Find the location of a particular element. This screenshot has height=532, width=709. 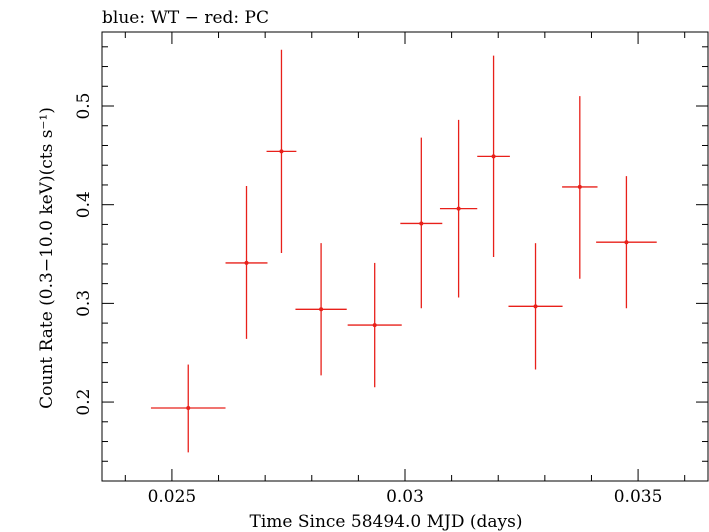

y-tick-label: 0.5 is located at coordinates (84, 105).